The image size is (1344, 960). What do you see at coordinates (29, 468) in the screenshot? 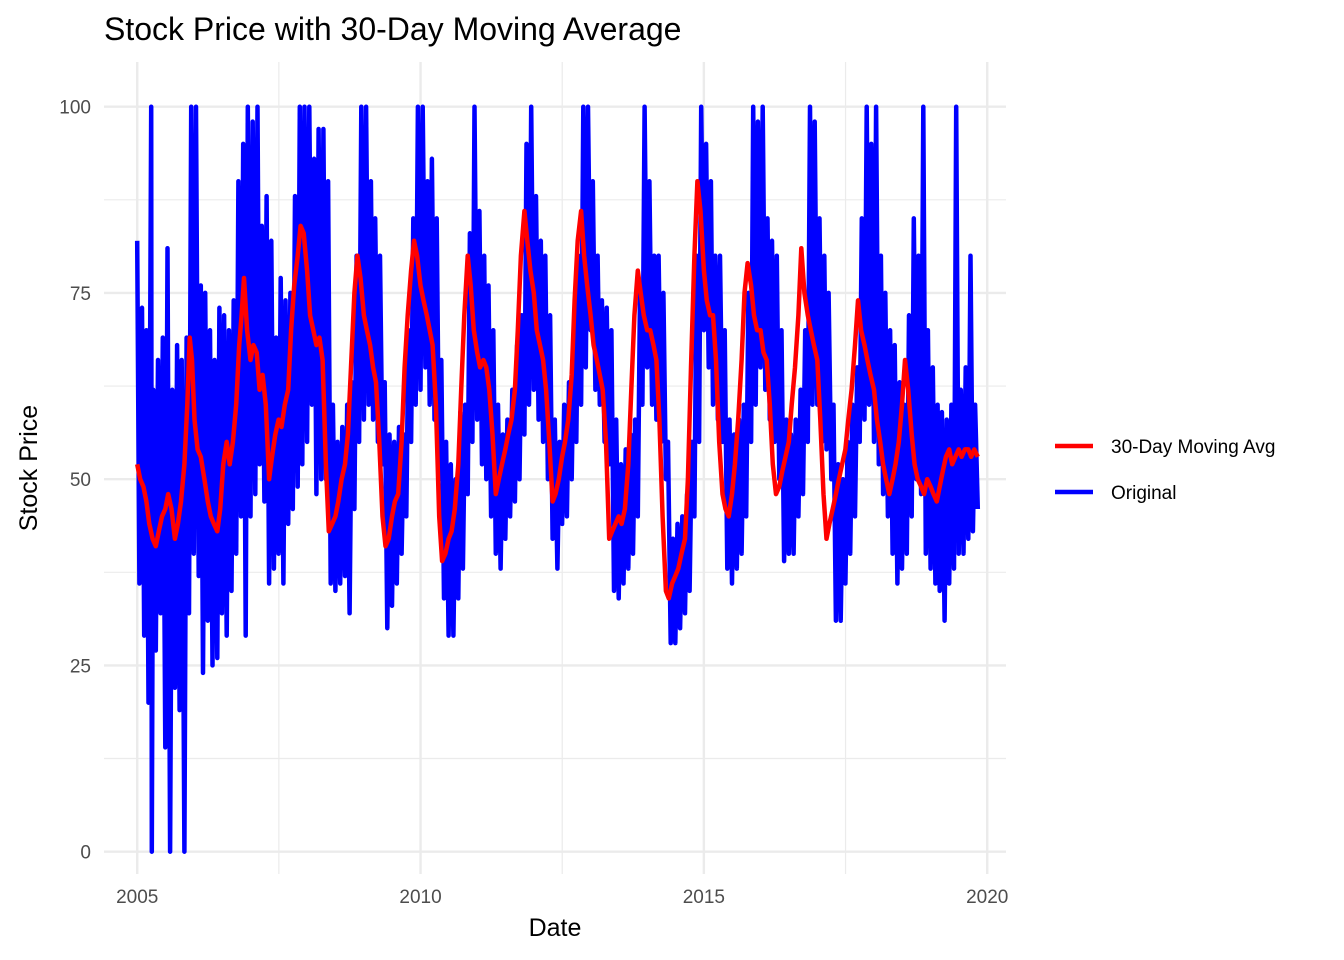
I see `y-axis-title: Stock Price` at bounding box center [29, 468].